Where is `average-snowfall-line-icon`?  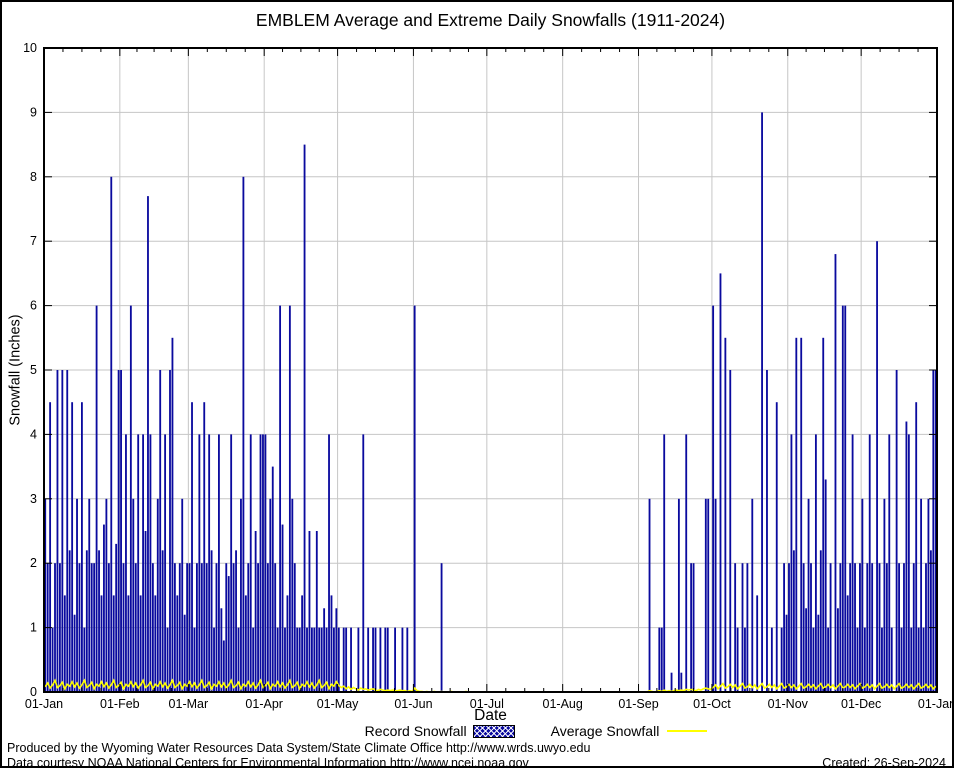 average-snowfall-line-icon is located at coordinates (687, 731).